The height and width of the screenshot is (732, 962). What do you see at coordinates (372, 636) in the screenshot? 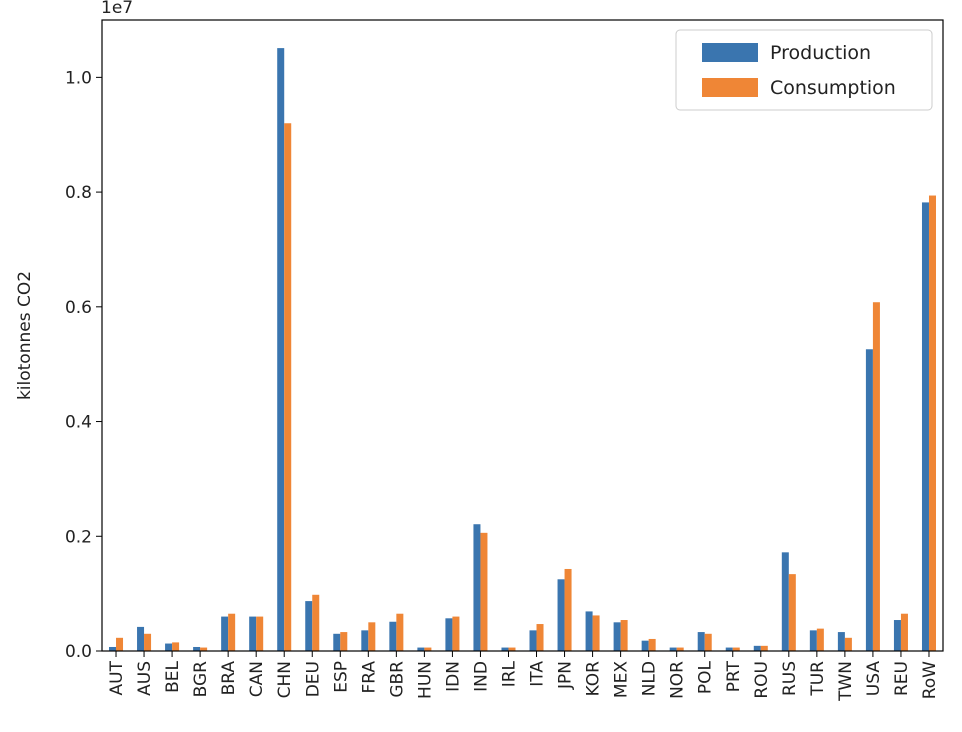
I see `bar-consumption-fra` at bounding box center [372, 636].